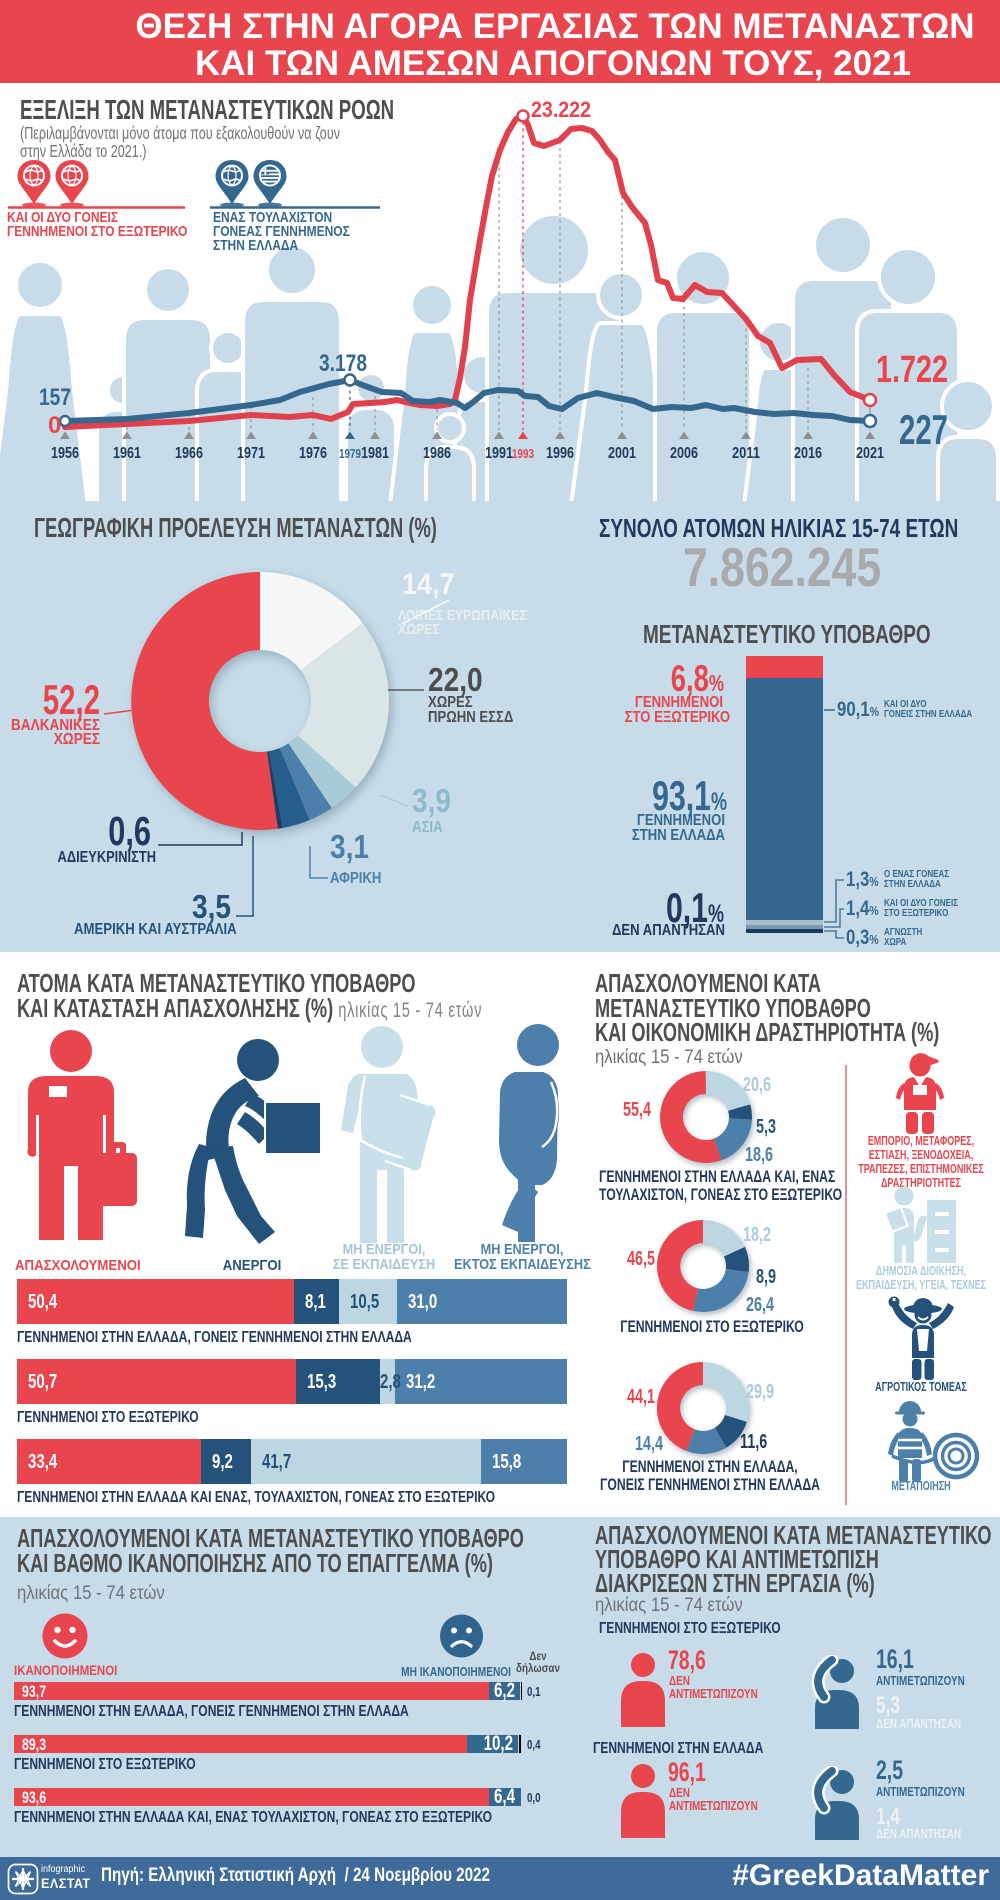 This screenshot has height=1900, width=1000. Describe the element at coordinates (251, 453) in the screenshot. I see `svg-text: 1971` at that location.